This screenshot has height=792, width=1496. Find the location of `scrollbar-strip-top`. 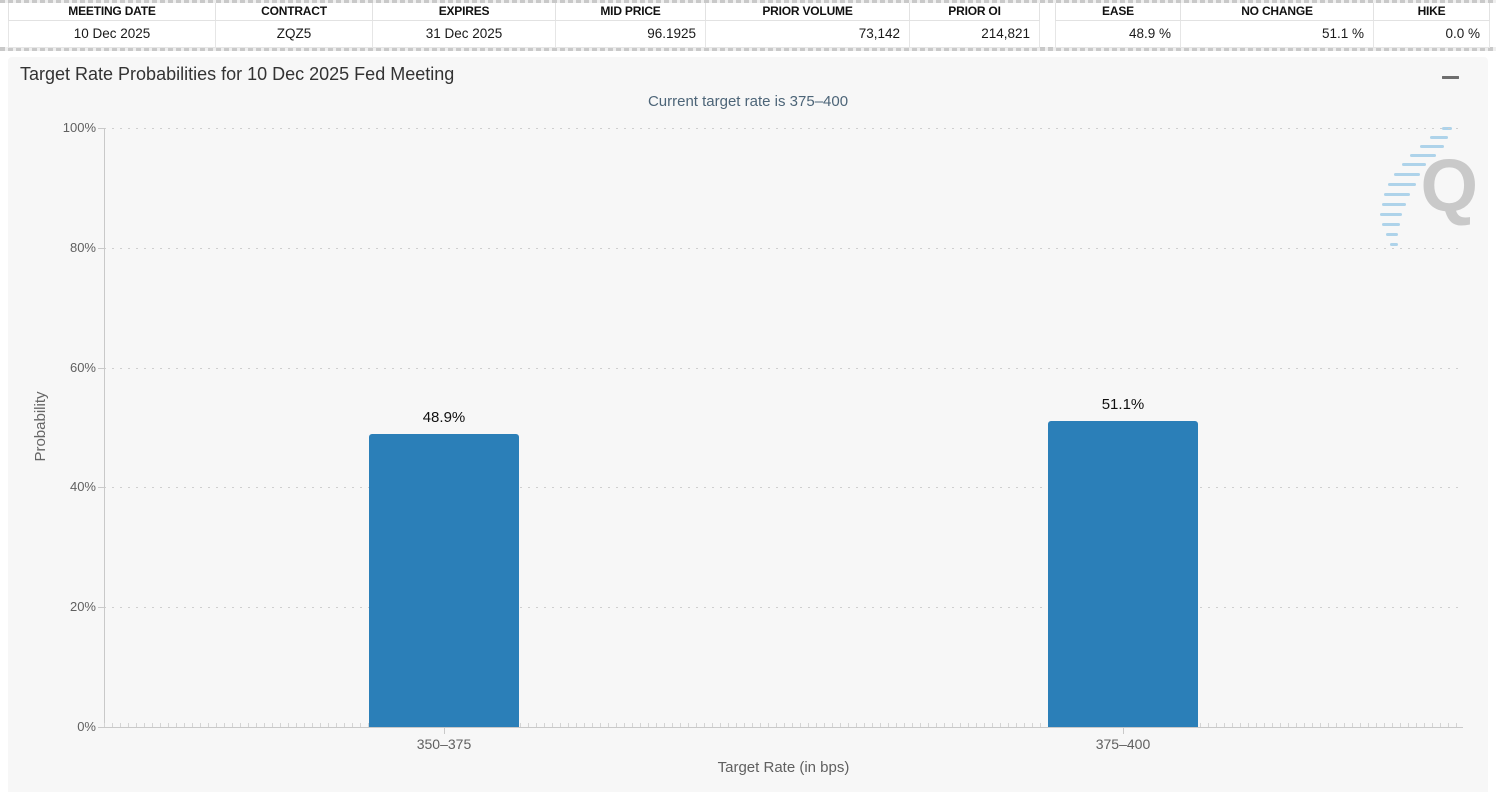

scrollbar-strip-top is located at coordinates (748, 1).